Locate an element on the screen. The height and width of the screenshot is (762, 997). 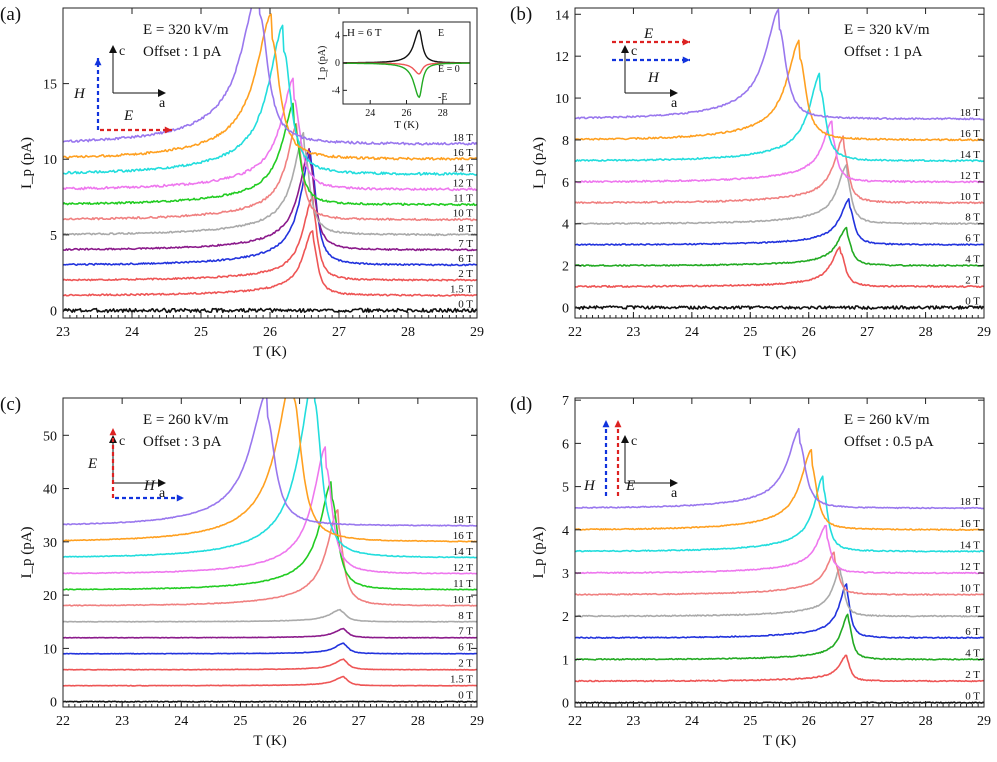
axis-a-label: a is located at coordinates (674, 103).